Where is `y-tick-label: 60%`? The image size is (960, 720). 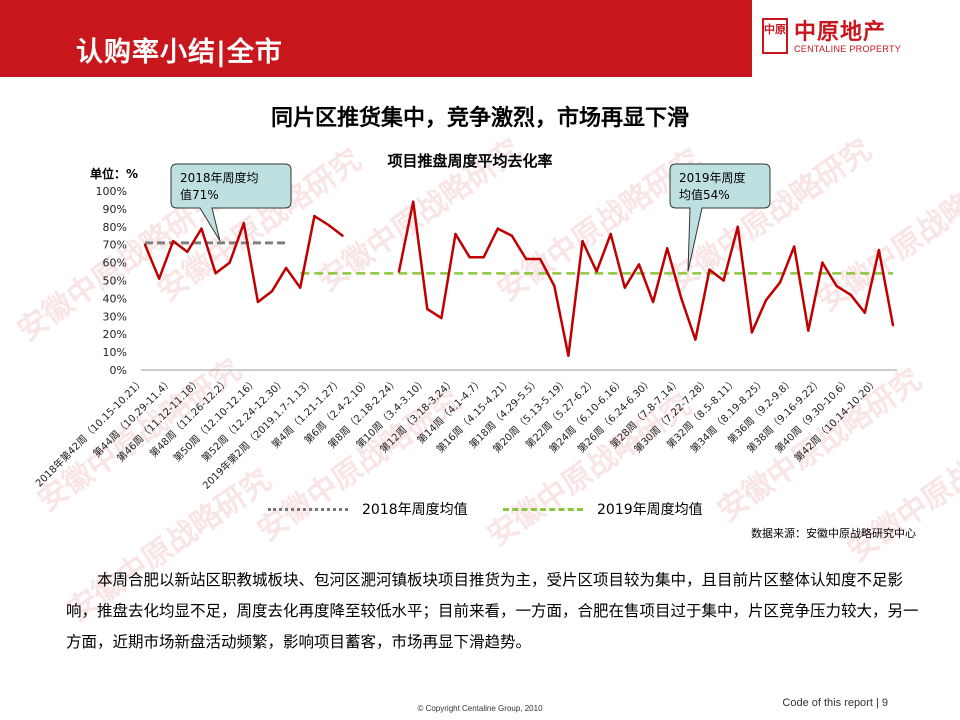 y-tick-label: 60% is located at coordinates (115, 263).